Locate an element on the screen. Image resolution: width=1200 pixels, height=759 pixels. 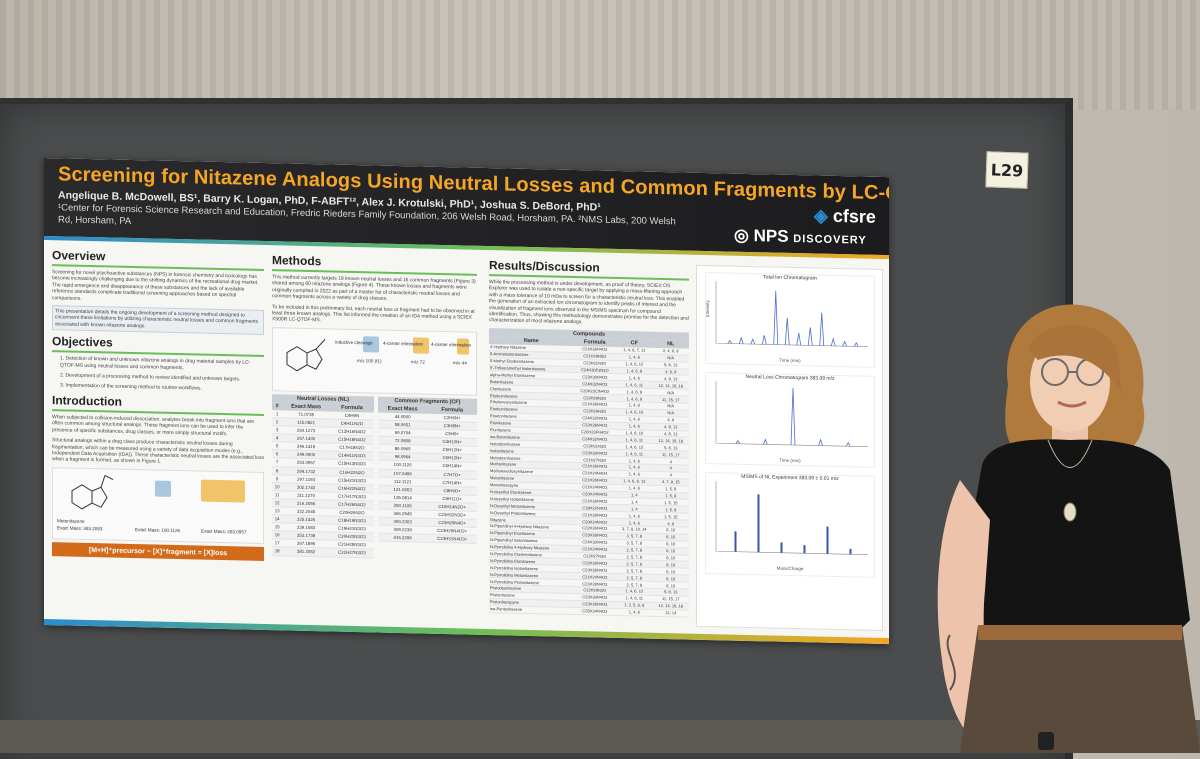
nl-cell: C22H27N3O3 is located at coordinates (351, 553).